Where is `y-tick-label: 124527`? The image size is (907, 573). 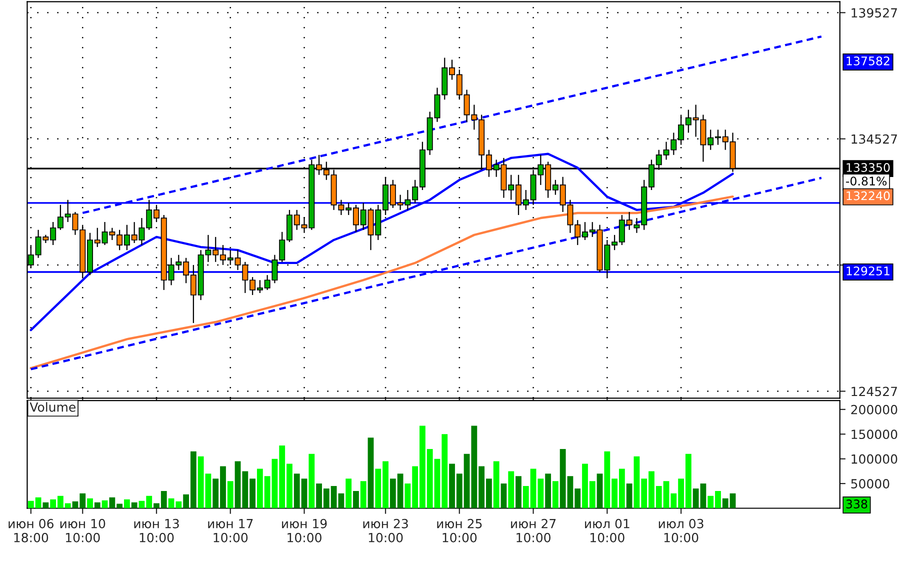
y-tick-label: 124527 is located at coordinates (874, 391).